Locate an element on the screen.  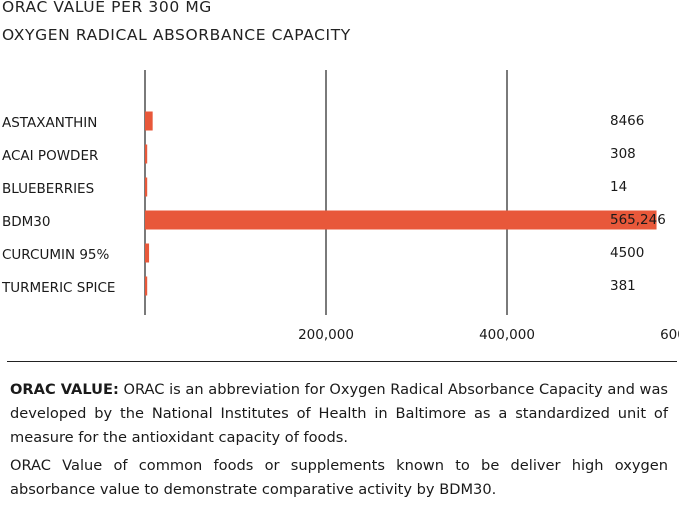
chart-title: ORAC VALUE PER 300 MG is located at coordinates (107, 8).